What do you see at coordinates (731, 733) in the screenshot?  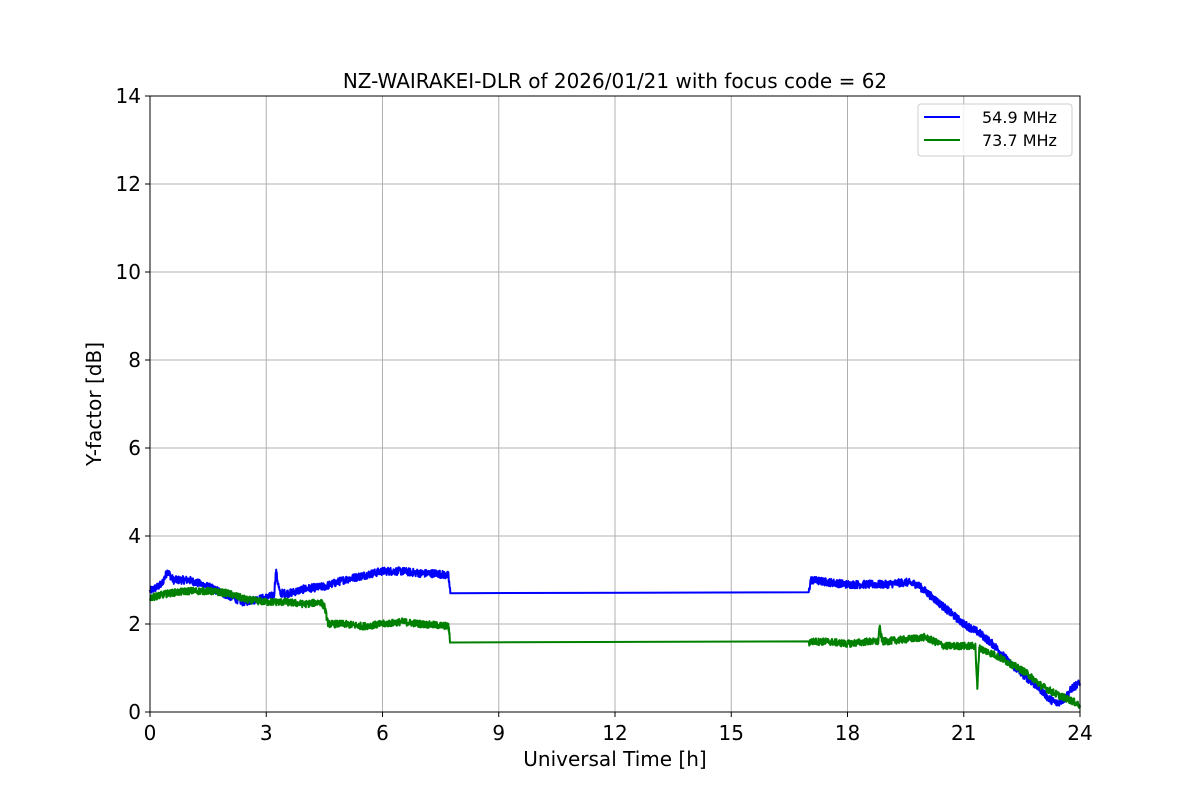 I see `x-tick-label: 15` at bounding box center [731, 733].